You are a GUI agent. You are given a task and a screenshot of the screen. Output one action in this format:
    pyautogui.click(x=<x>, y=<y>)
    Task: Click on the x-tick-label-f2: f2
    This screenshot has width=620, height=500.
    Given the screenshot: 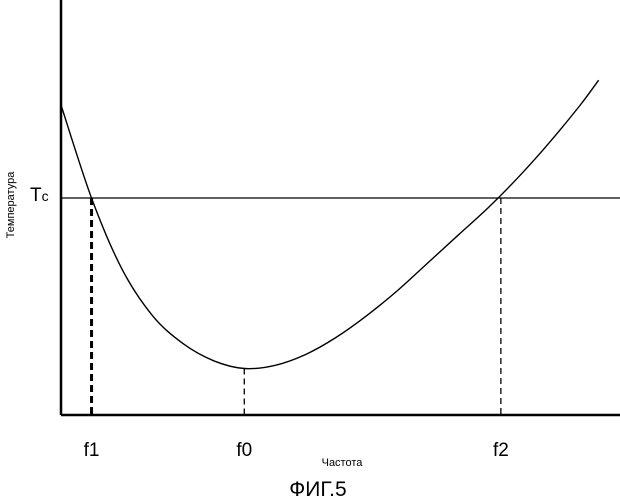 What is the action you would take?
    pyautogui.click(x=501, y=450)
    